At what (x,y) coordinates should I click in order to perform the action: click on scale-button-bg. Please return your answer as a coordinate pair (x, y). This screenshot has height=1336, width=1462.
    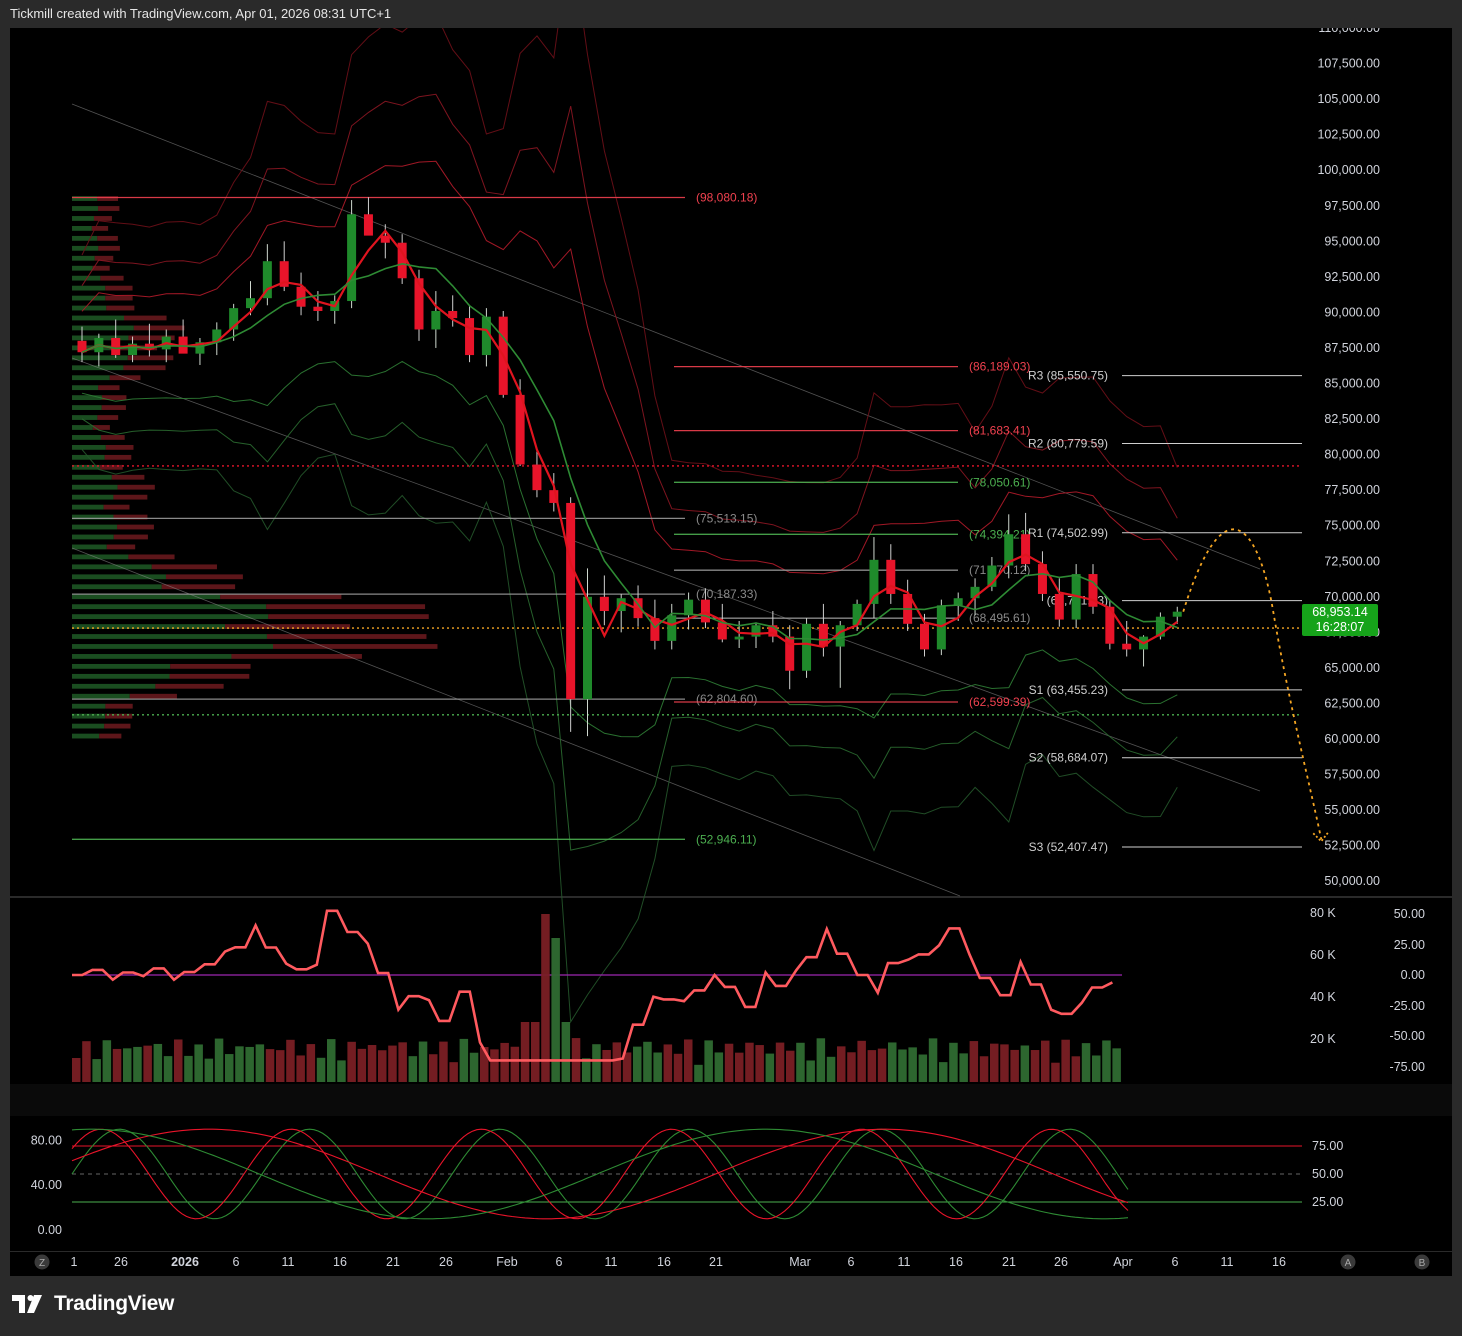
    Looking at the image, I should click on (1422, 1262).